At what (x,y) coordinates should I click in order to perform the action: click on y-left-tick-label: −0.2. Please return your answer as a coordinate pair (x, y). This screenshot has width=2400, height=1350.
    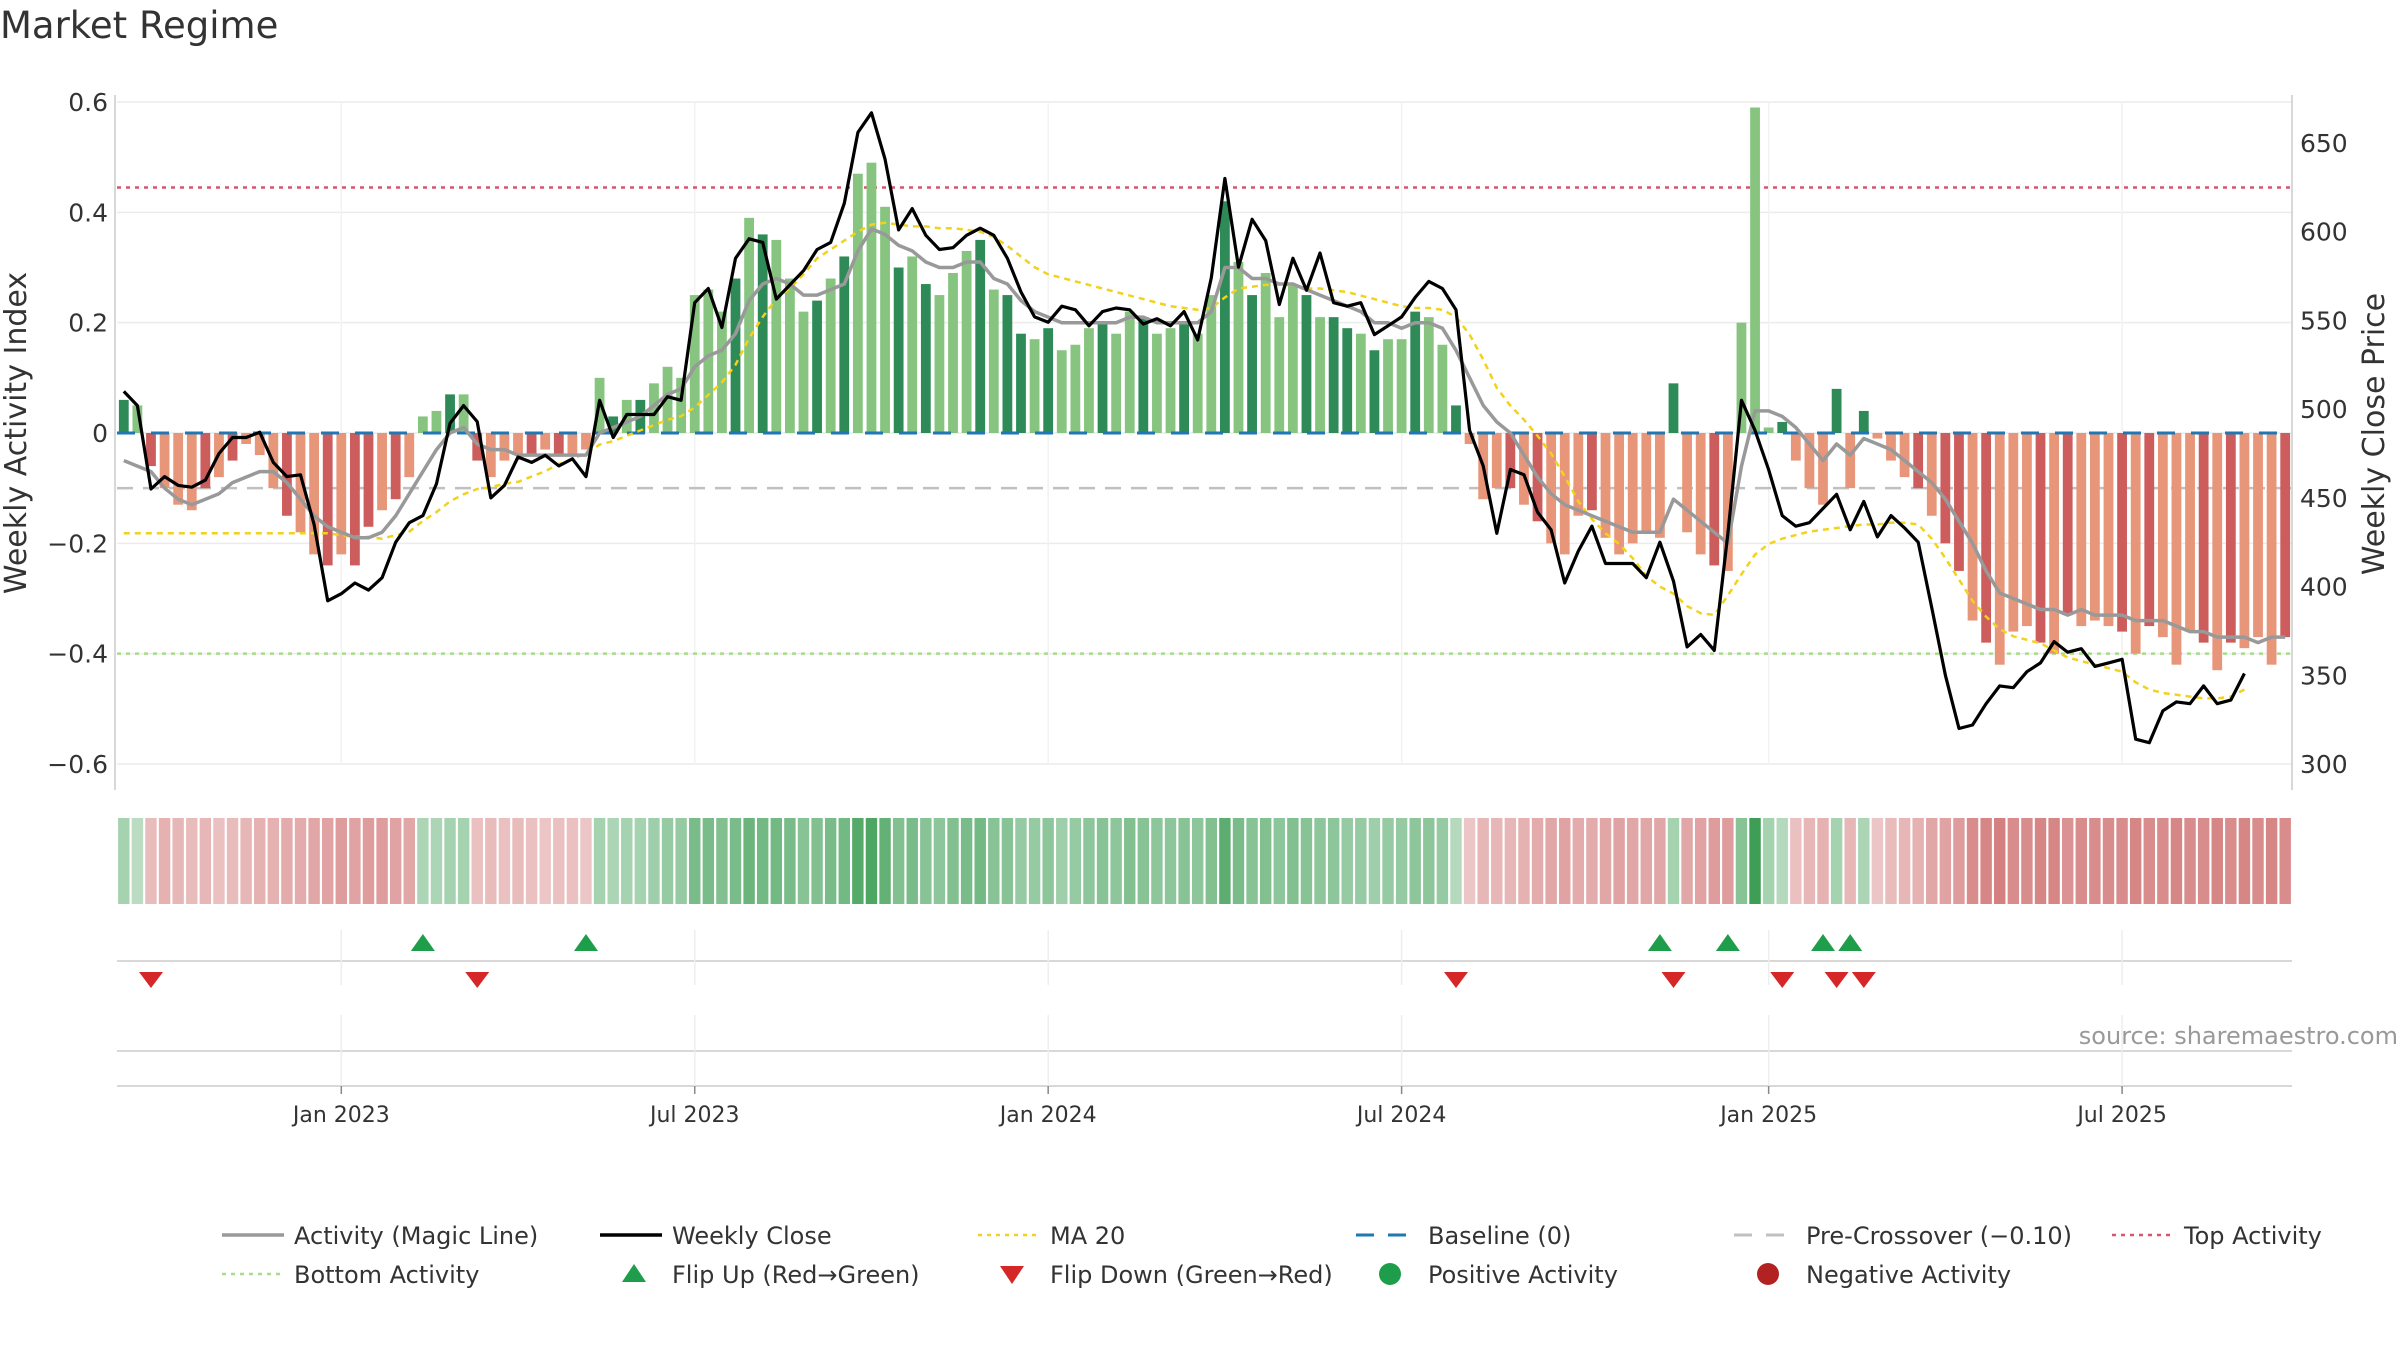
    Looking at the image, I should click on (77, 543).